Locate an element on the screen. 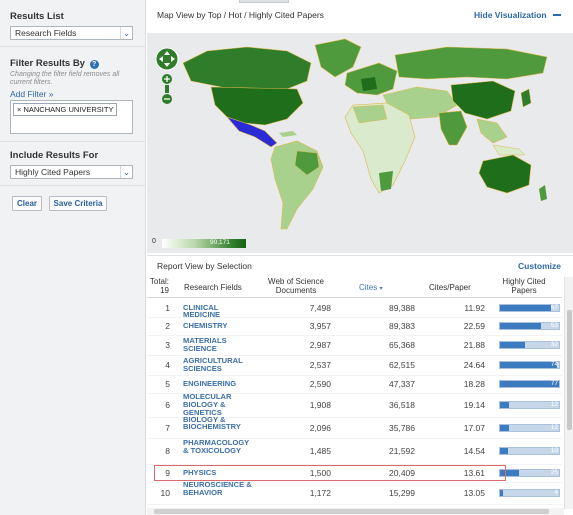 The width and height of the screenshot is (573, 515). mexico-region is located at coordinates (252, 132).